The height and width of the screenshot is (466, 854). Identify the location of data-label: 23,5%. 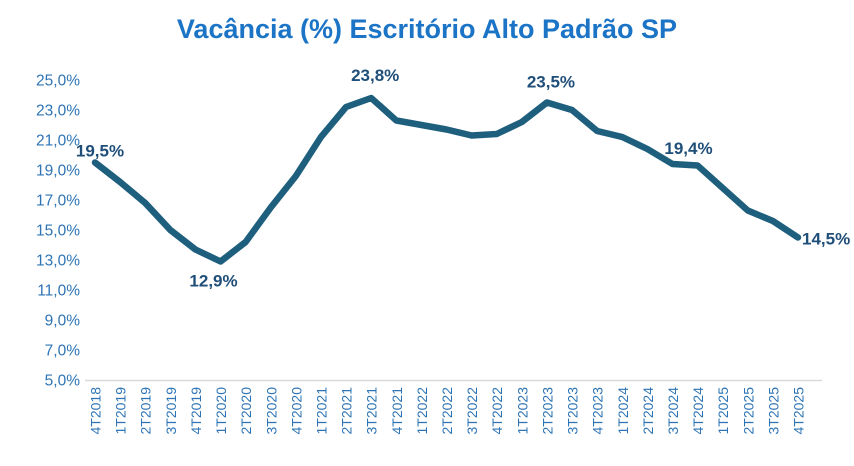
(551, 82).